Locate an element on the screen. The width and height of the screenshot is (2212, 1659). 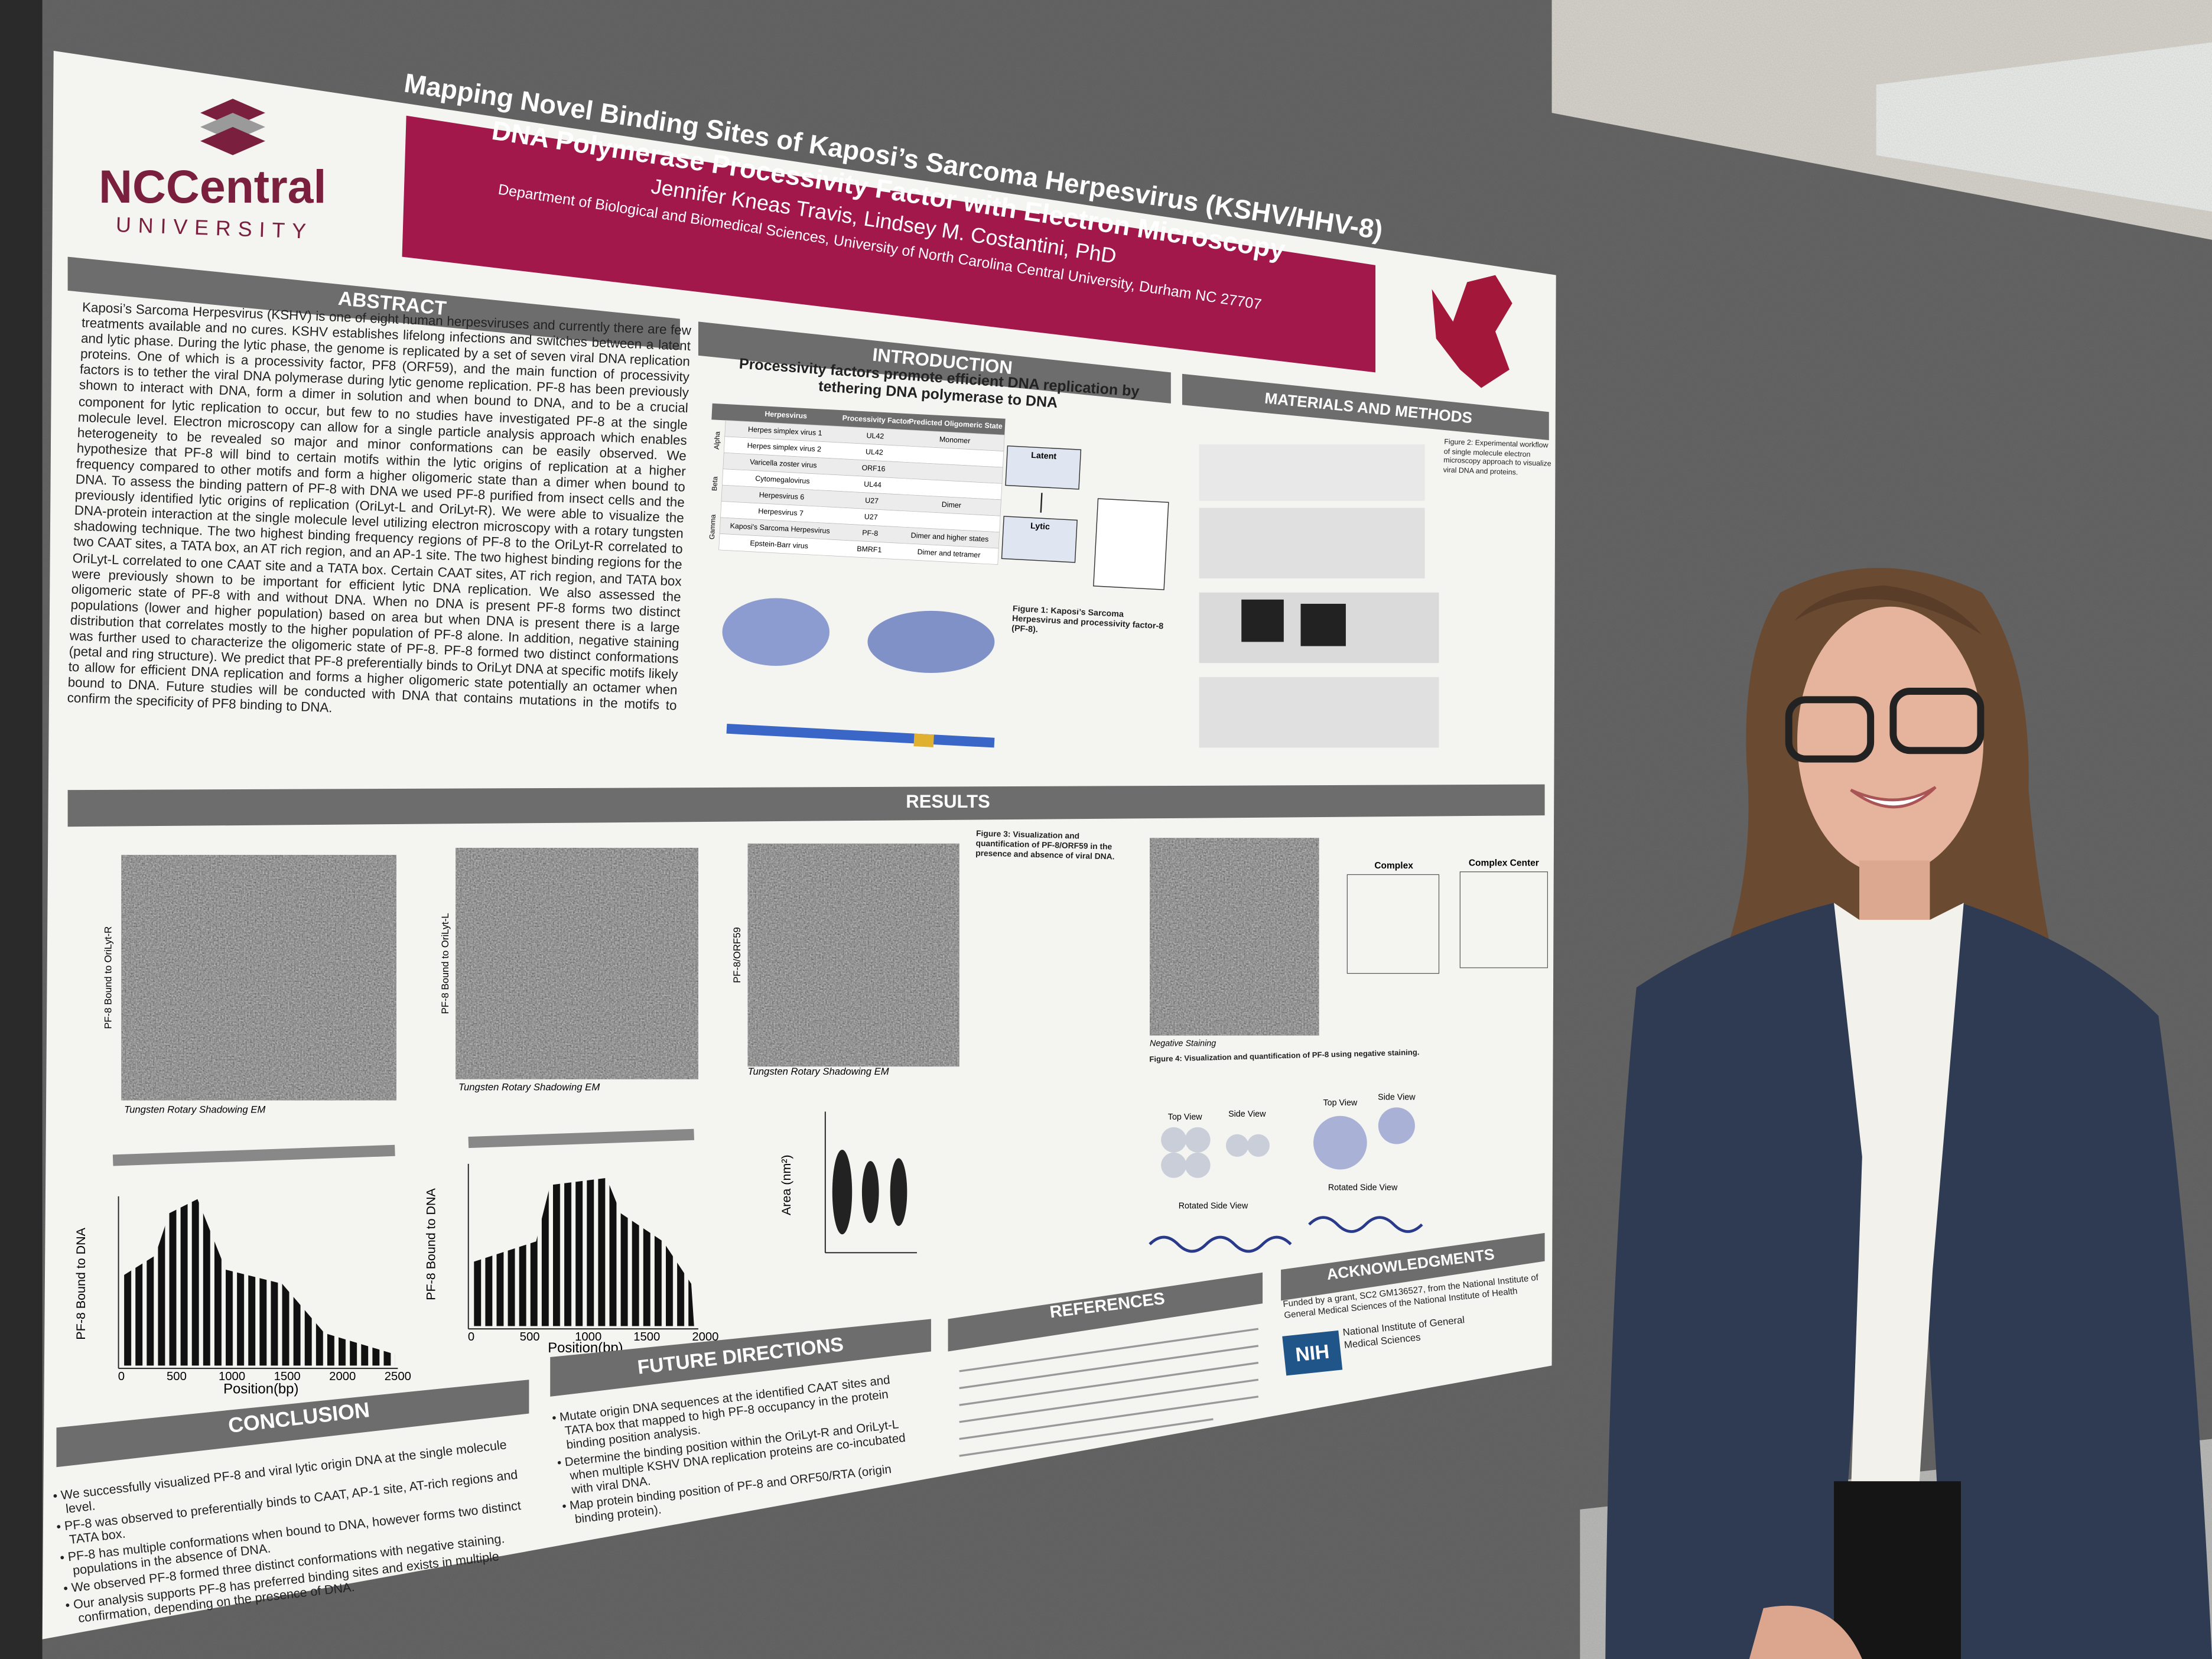
reference-lines is located at coordinates (1109, 1392).